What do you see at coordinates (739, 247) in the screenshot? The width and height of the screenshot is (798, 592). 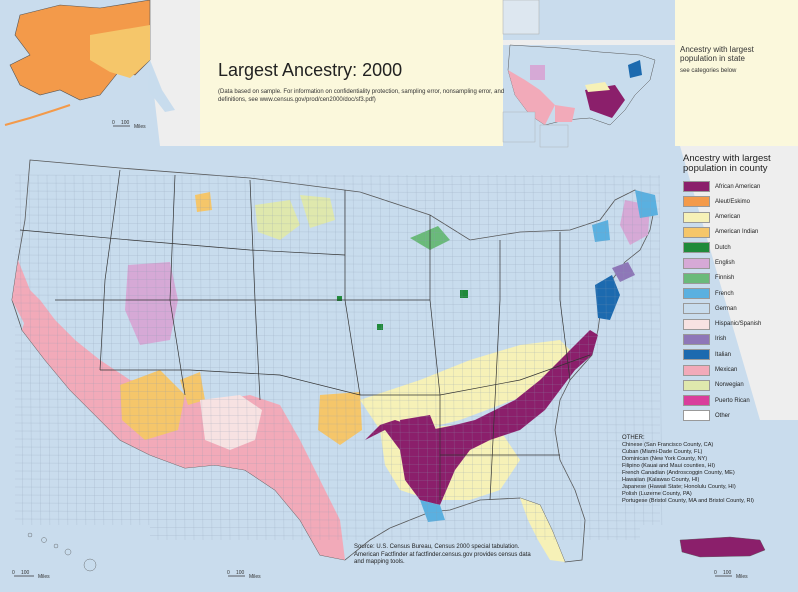 I see `legend-item: Dutch` at bounding box center [739, 247].